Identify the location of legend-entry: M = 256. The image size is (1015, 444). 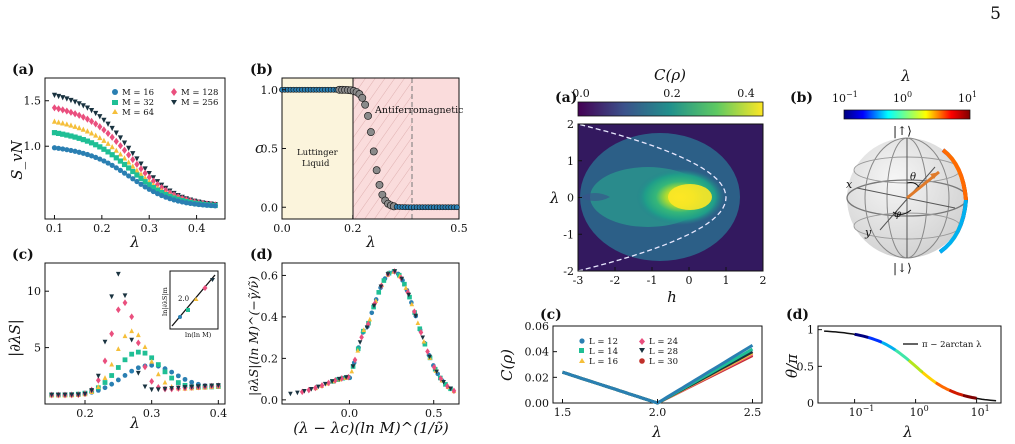
(199, 103).